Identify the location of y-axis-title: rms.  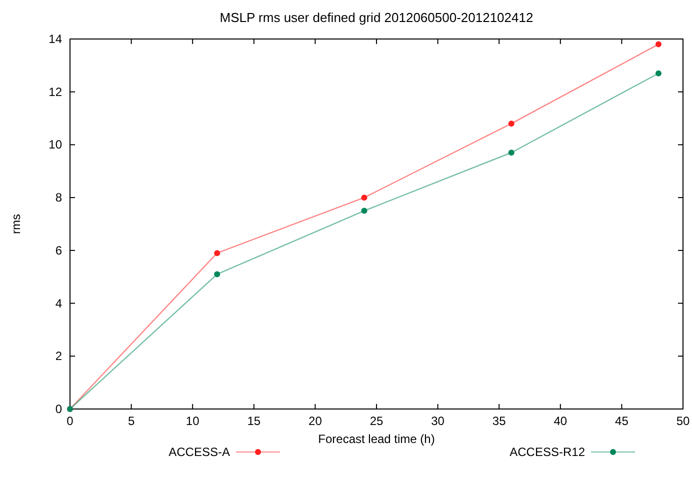
(16, 224).